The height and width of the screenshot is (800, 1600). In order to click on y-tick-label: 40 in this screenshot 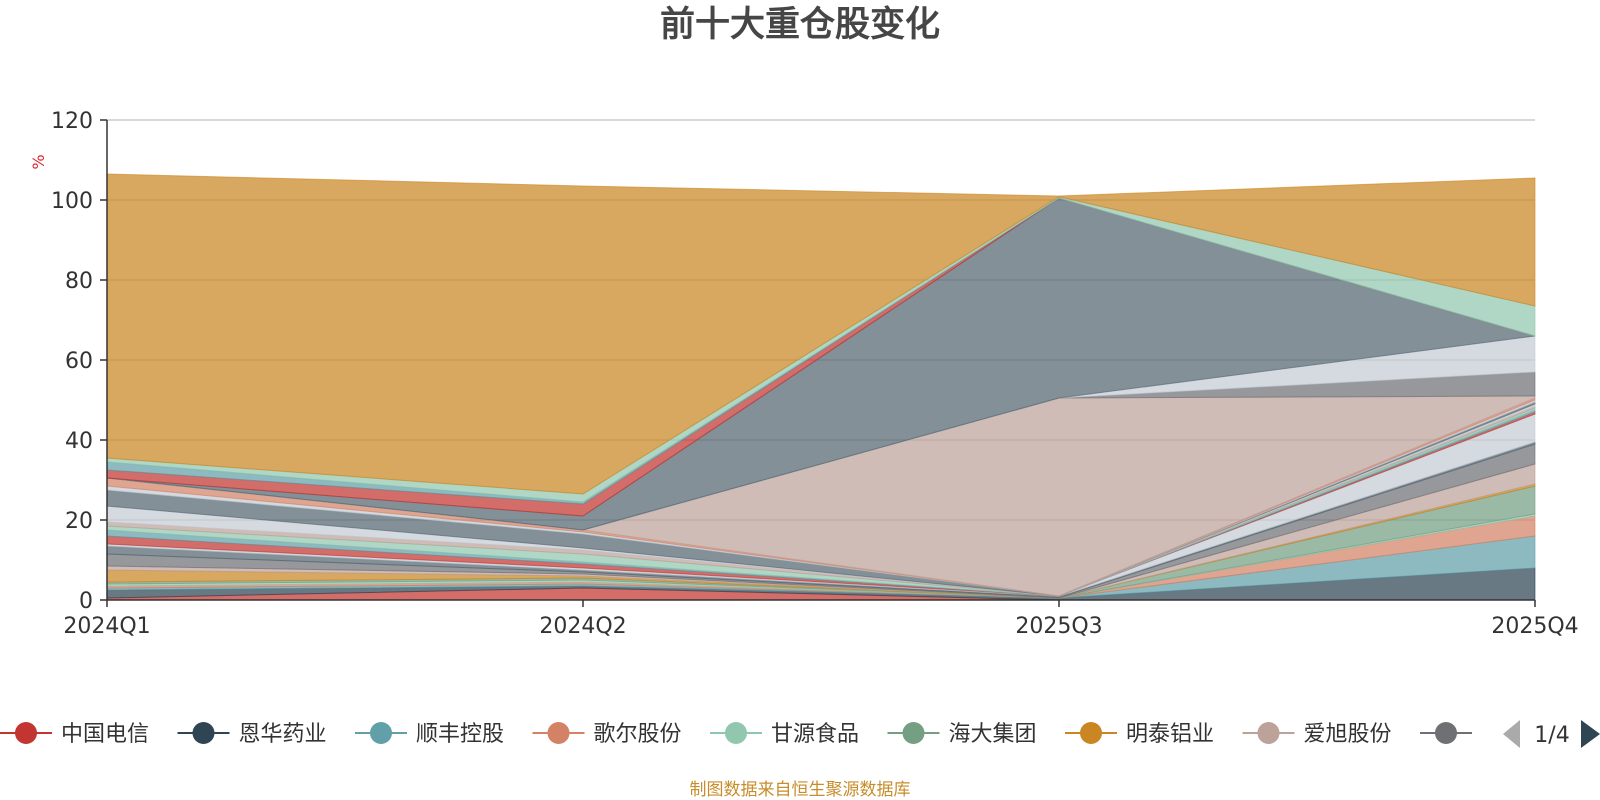, I will do `click(79, 441)`.